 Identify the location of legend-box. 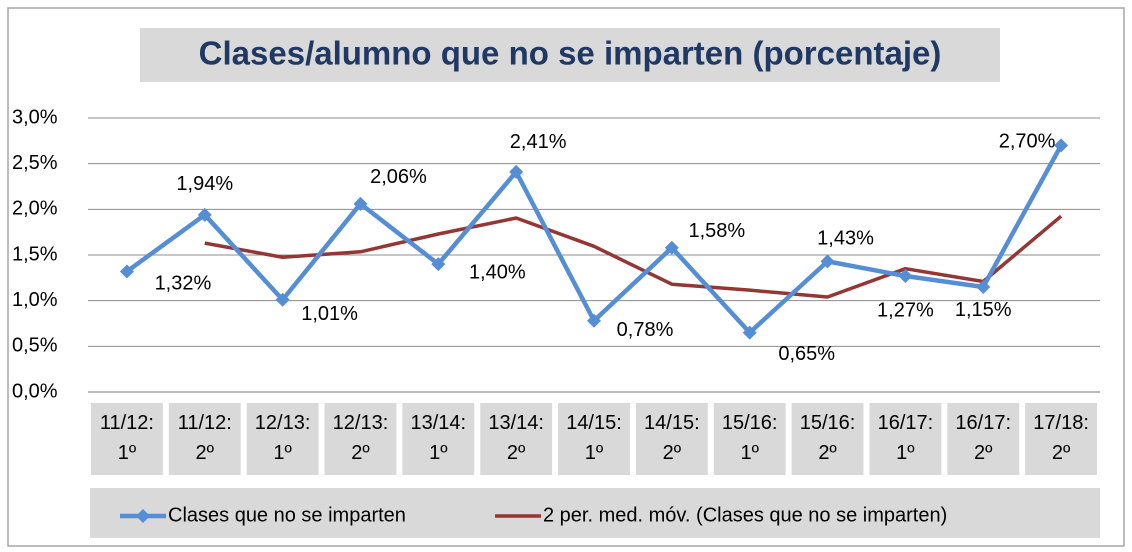
(595, 513).